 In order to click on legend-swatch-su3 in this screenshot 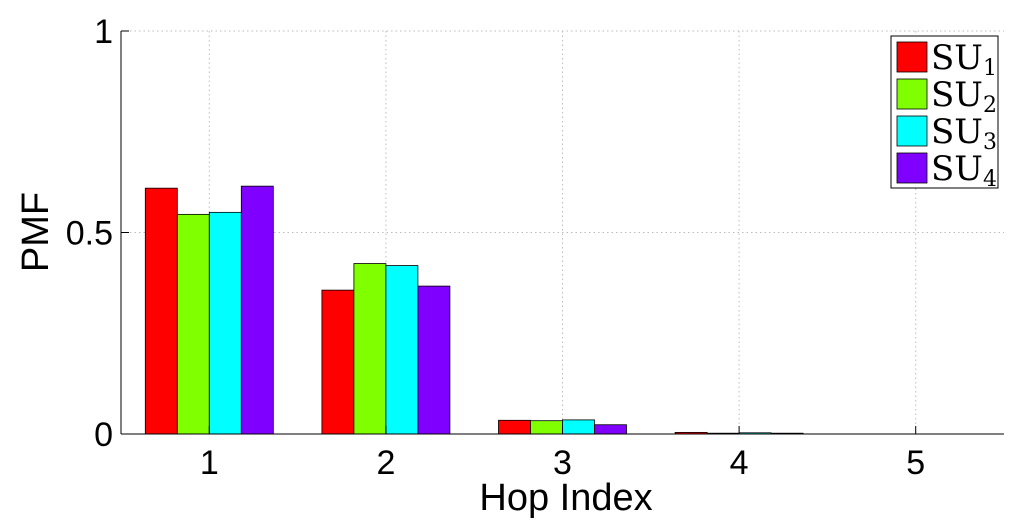, I will do `click(912, 131)`.